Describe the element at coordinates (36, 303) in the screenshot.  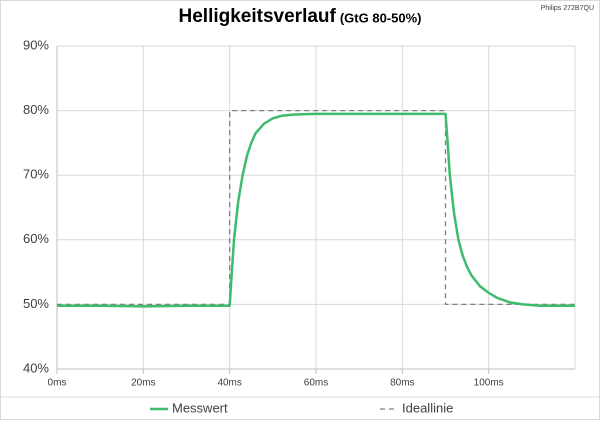
I see `y-tick-label: 50%` at that location.